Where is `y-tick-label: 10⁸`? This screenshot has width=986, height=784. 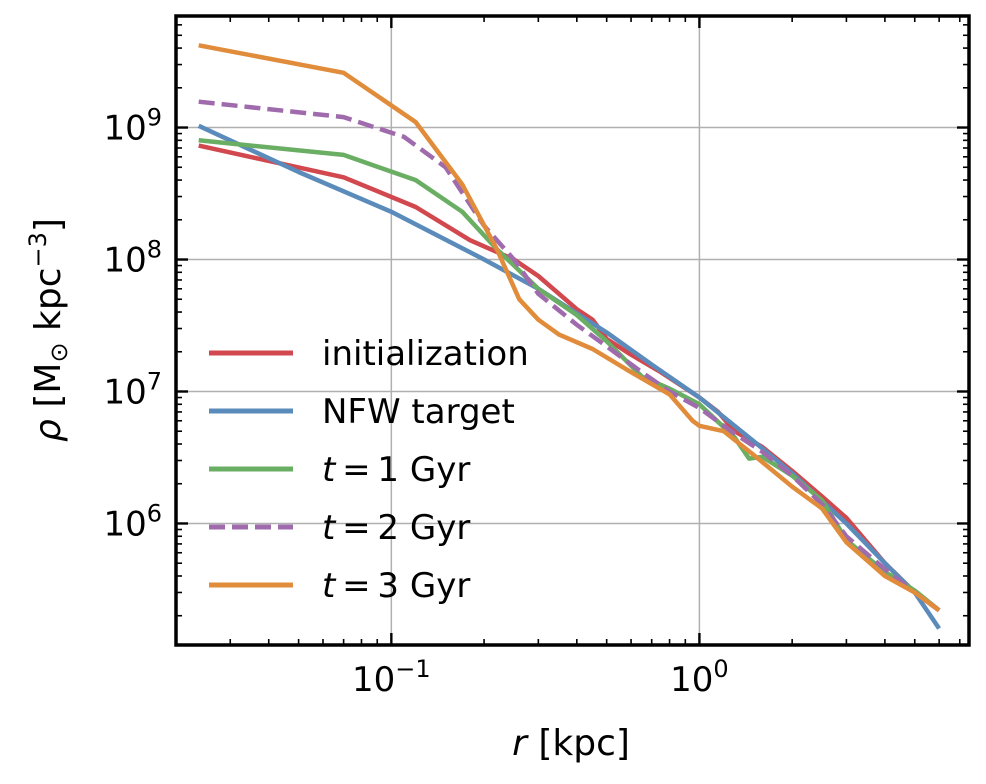 y-tick-label: 10⁸ is located at coordinates (132, 258).